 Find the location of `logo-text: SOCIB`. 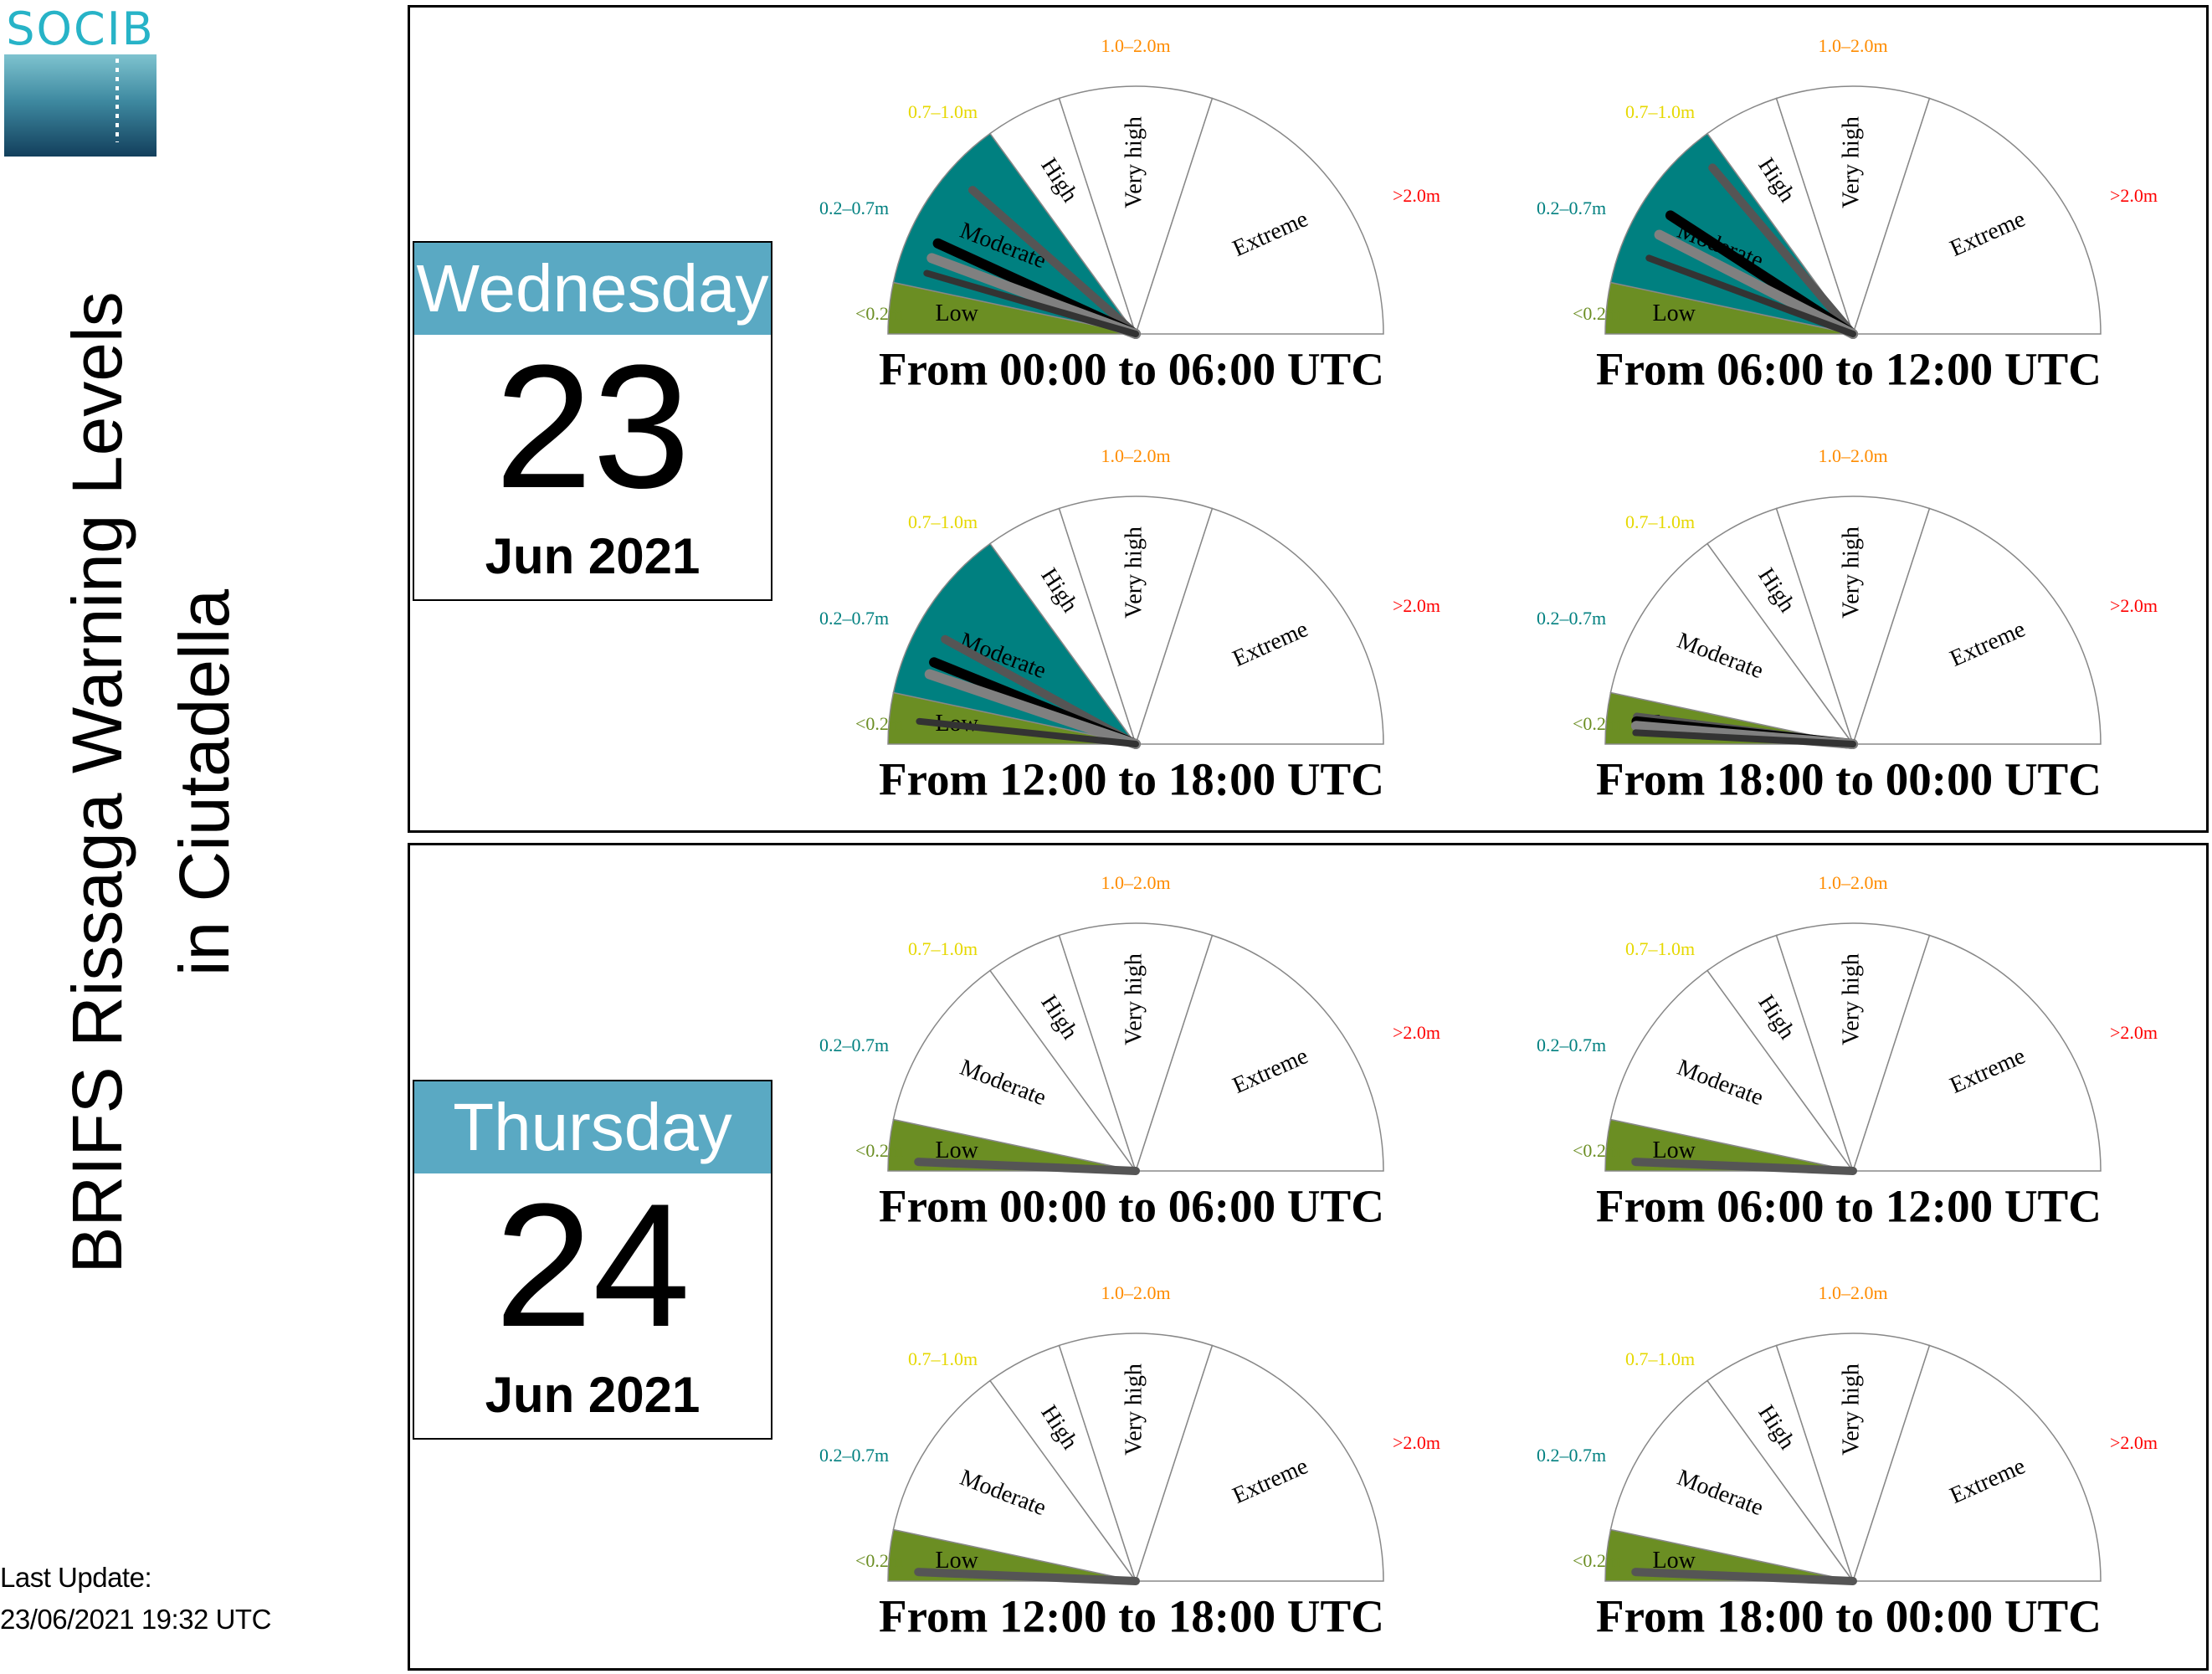

logo-text: SOCIB is located at coordinates (80, 29).